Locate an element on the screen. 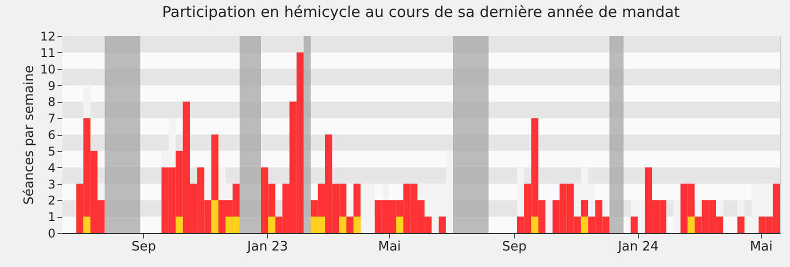  y-tick-label: 3 is located at coordinates (52, 184).